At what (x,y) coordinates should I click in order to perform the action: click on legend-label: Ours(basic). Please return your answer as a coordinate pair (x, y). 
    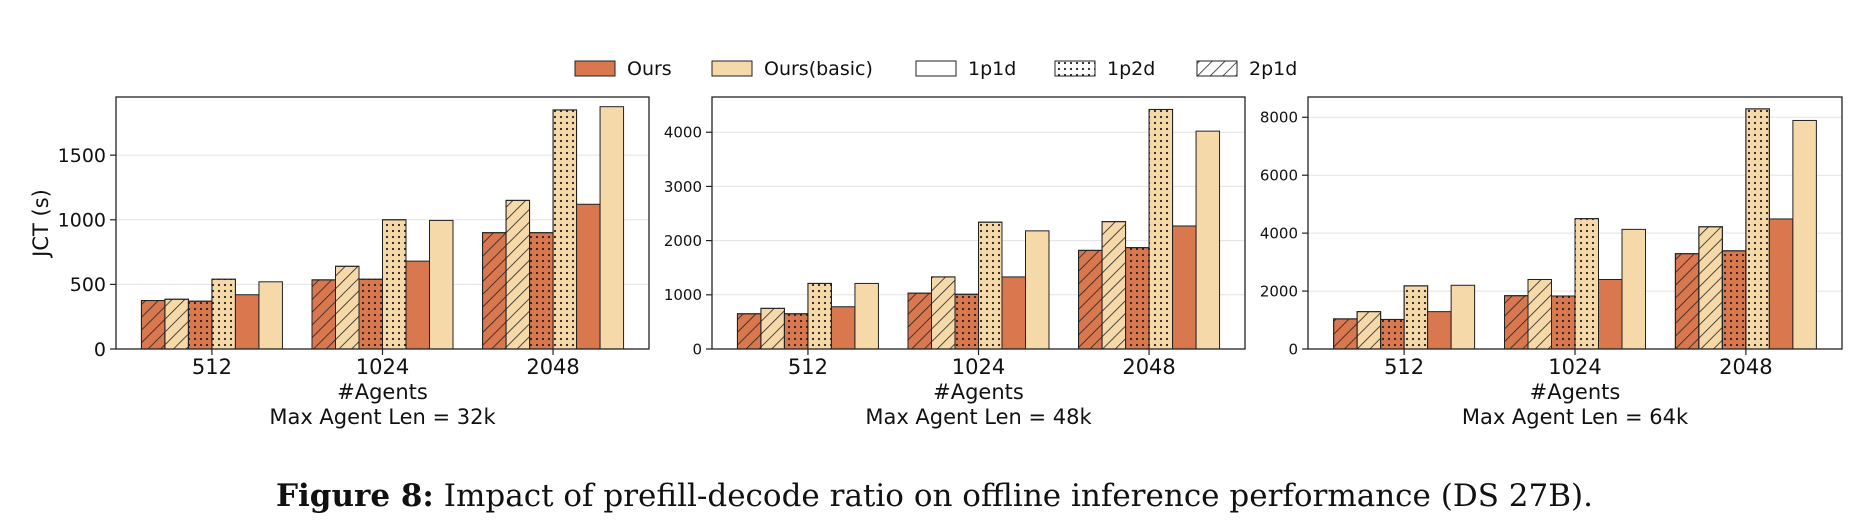
    Looking at the image, I should click on (818, 69).